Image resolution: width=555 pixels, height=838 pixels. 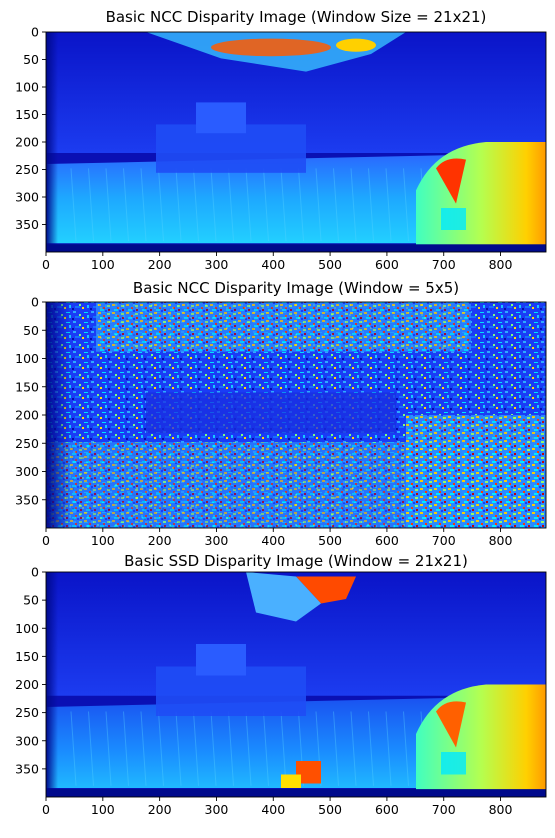 What do you see at coordinates (291, 781) in the screenshot?
I see `road-warm-spot` at bounding box center [291, 781].